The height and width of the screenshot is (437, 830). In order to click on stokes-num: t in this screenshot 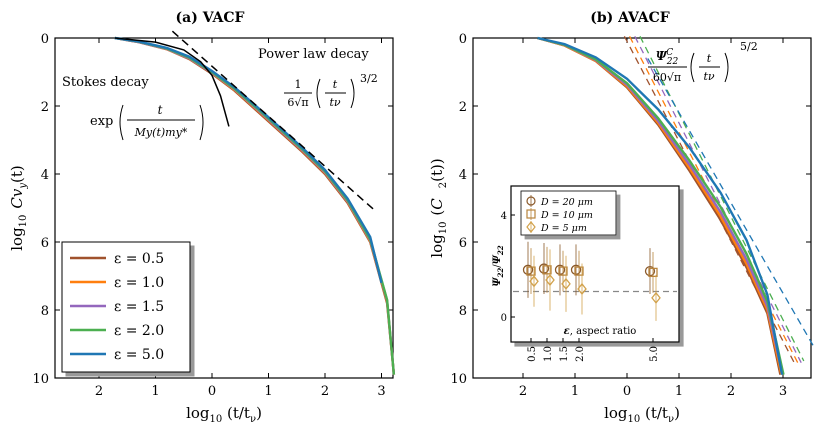, I will do `click(160, 110)`.